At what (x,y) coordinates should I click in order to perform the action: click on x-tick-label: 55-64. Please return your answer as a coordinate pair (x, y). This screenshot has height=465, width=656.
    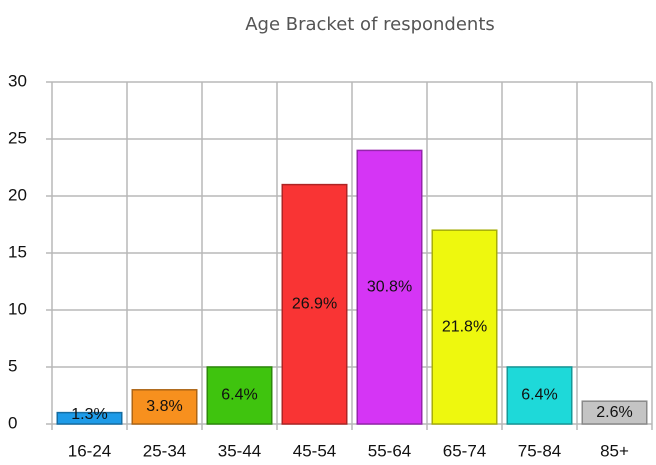
    Looking at the image, I should click on (389, 450).